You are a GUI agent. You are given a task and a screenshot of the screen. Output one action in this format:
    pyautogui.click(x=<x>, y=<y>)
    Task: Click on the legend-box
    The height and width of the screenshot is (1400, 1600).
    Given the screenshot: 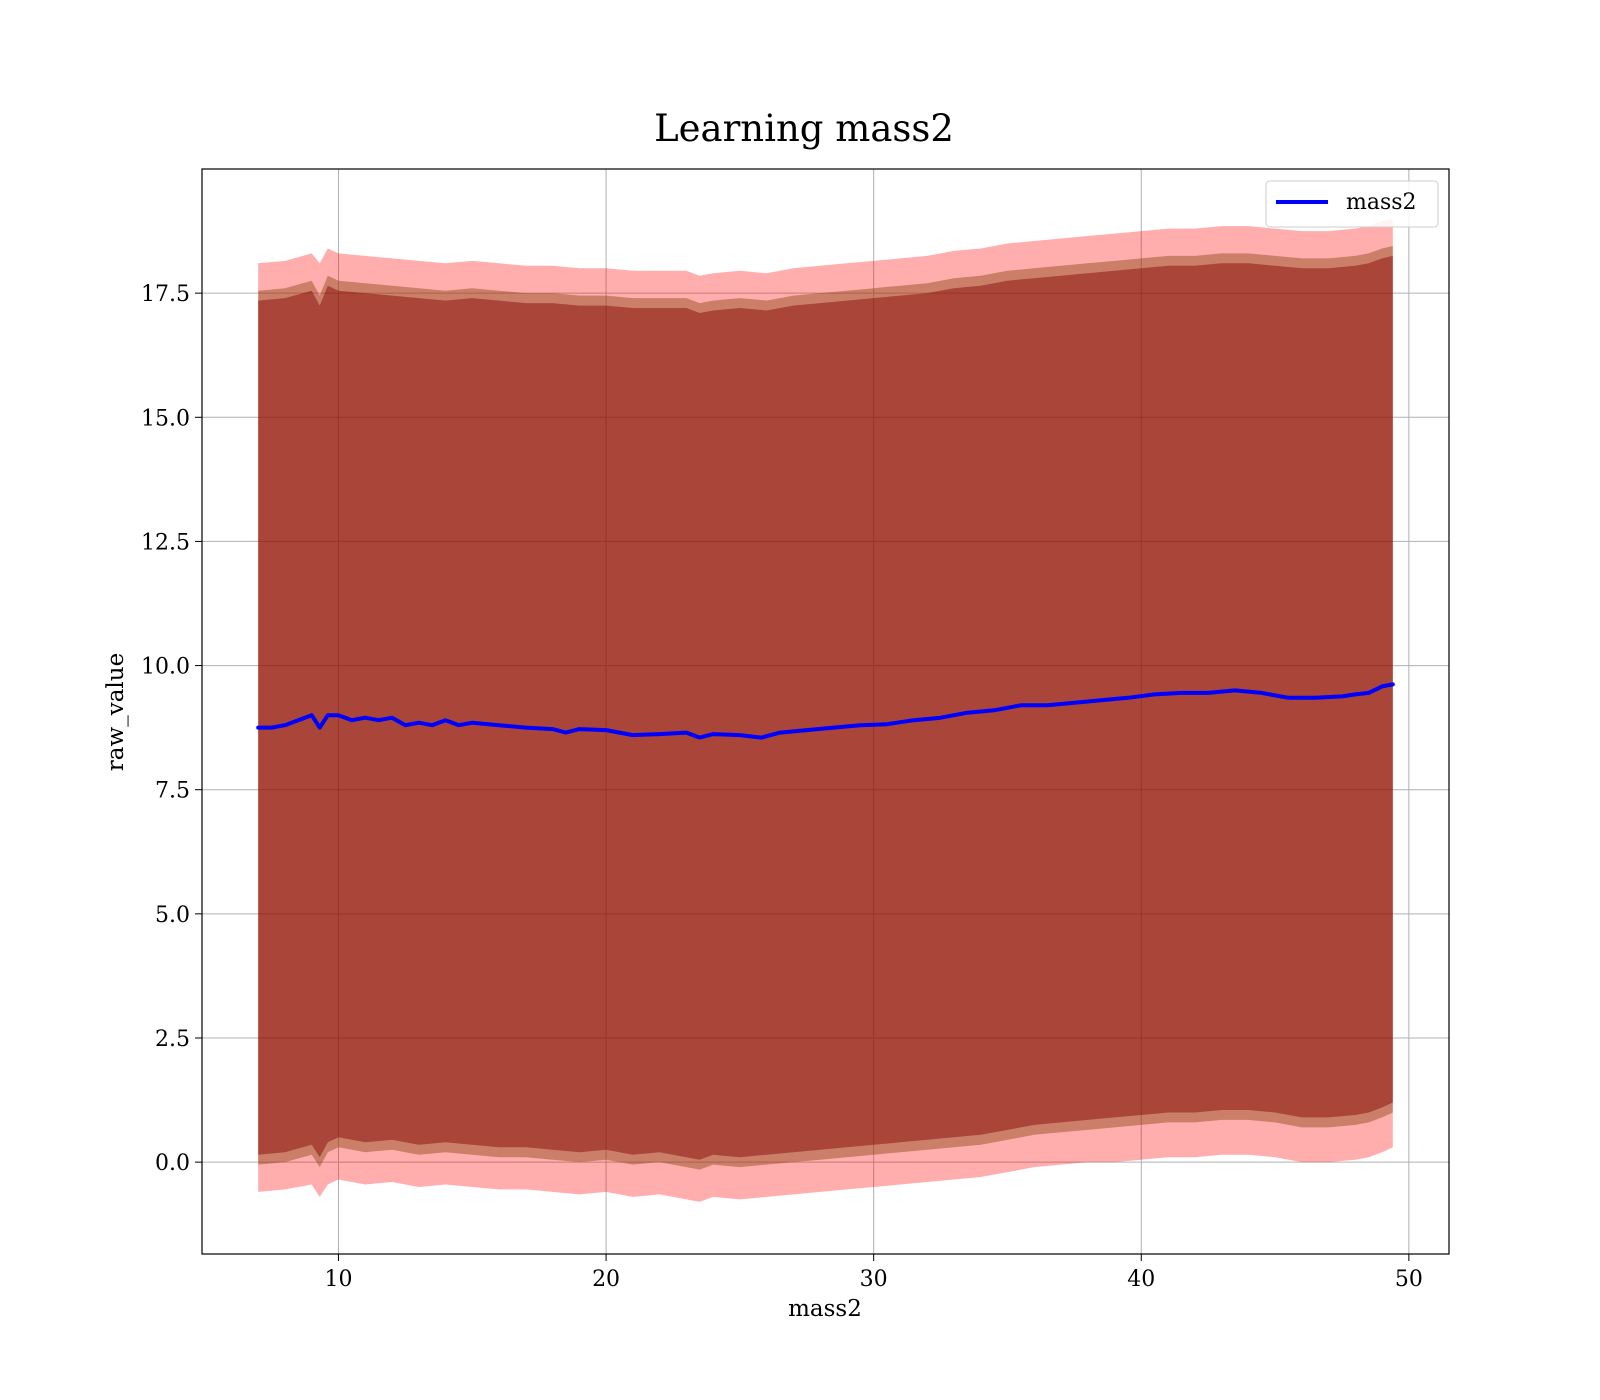 What is the action you would take?
    pyautogui.click(x=1352, y=204)
    